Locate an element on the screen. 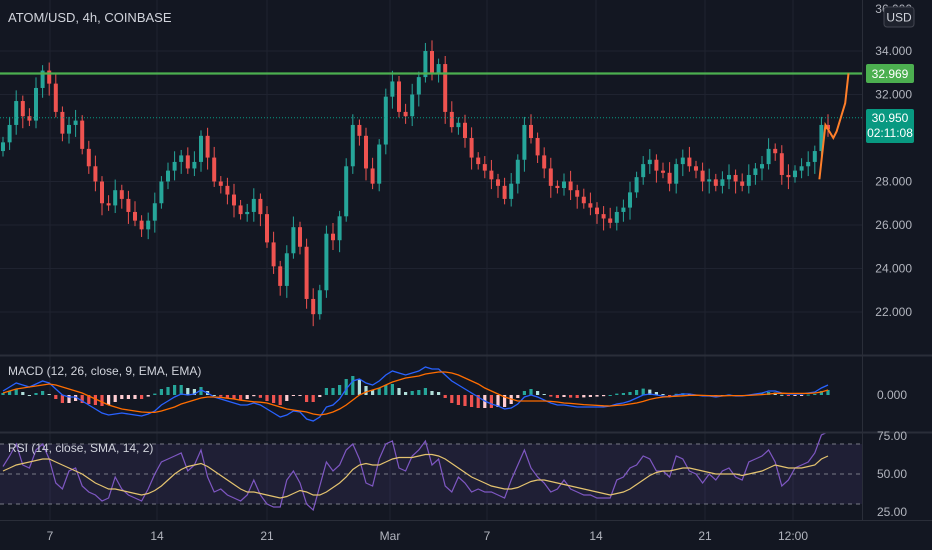 This screenshot has width=932, height=550. rsi-label: RSI (14, close, SMA, 14, 2) is located at coordinates (81, 448).